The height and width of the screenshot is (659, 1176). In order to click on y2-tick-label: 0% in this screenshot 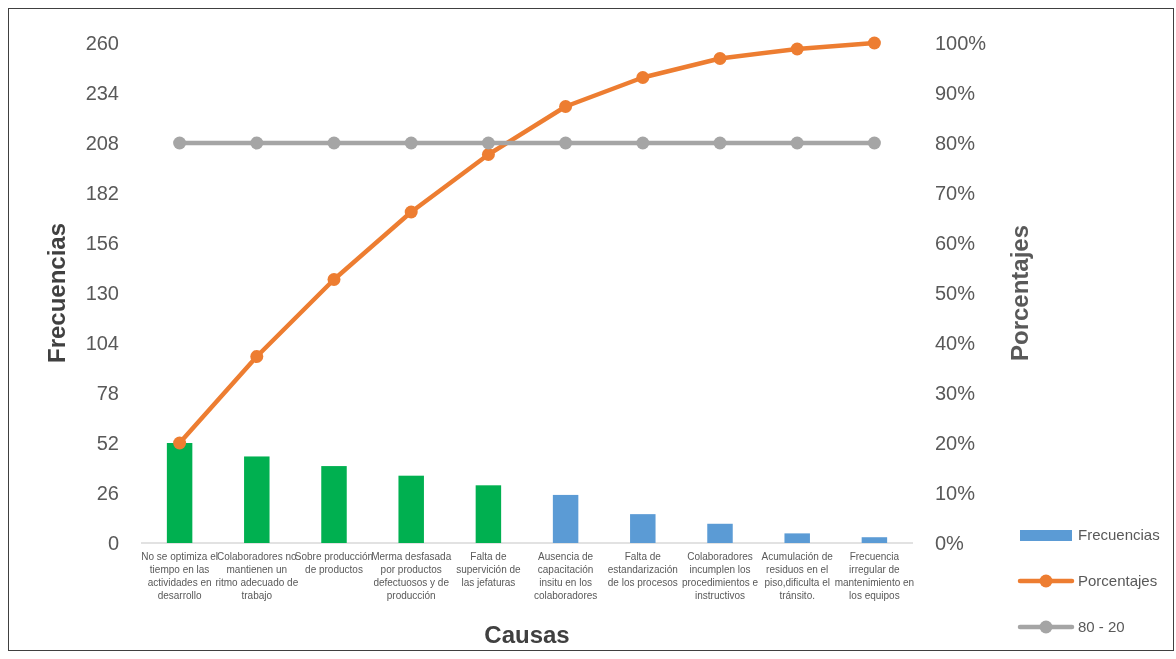, I will do `click(950, 543)`.